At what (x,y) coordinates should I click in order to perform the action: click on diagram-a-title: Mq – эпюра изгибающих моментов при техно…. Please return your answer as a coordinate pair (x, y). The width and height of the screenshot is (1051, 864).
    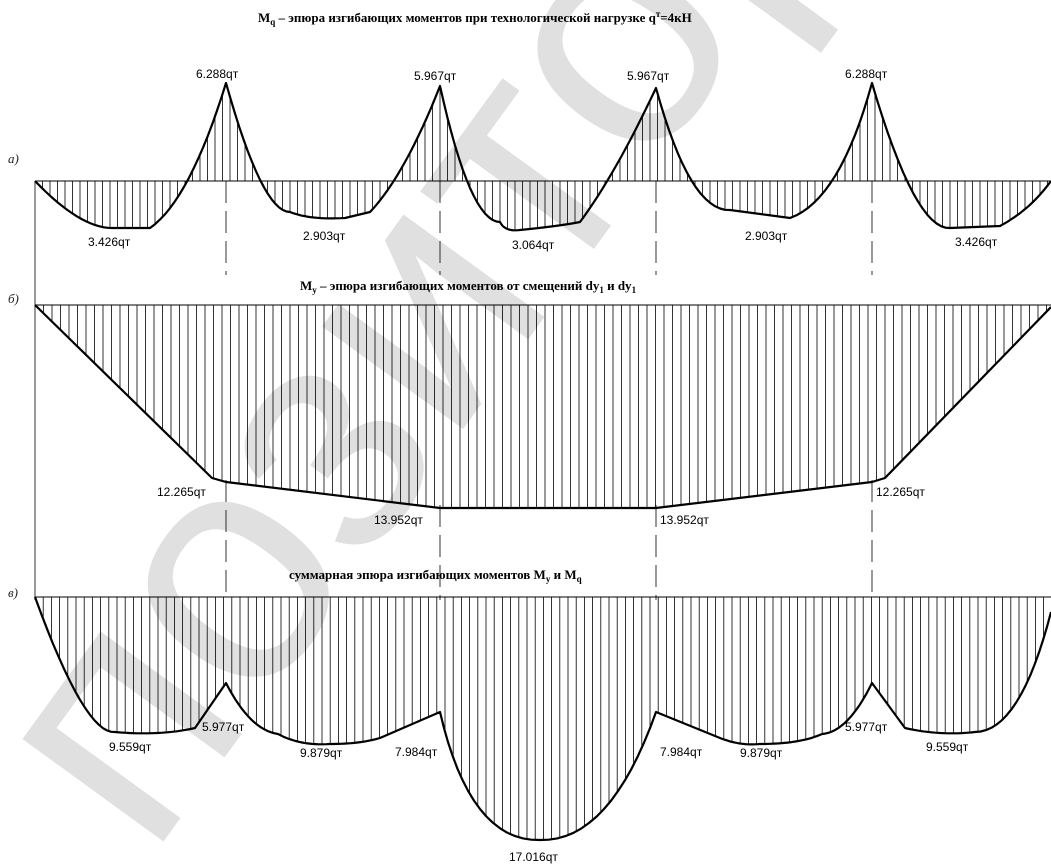
    Looking at the image, I should click on (475, 18).